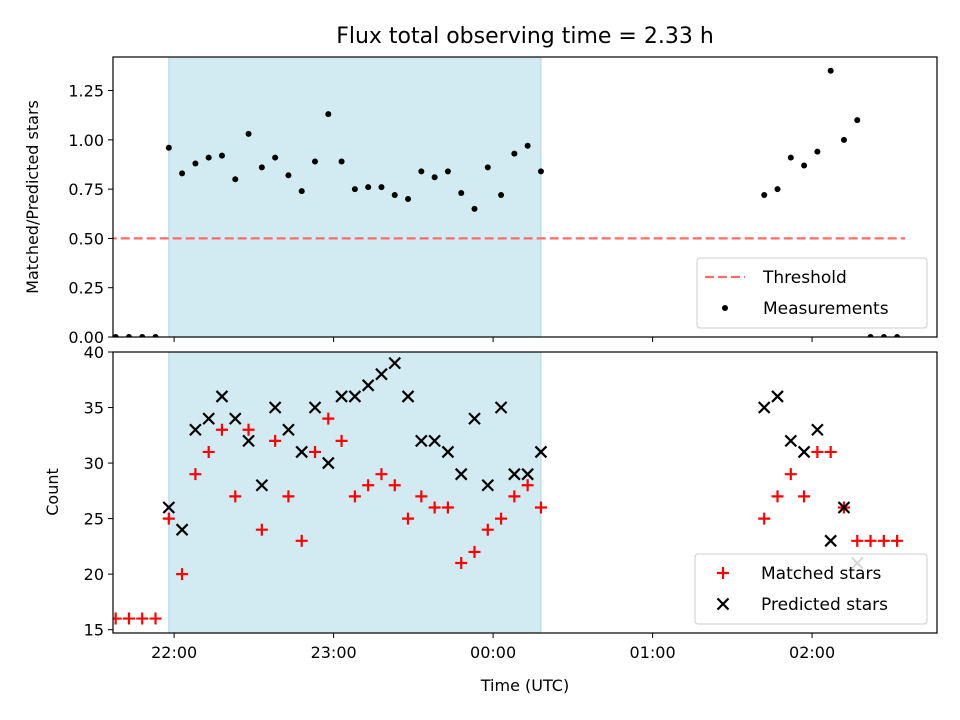 The height and width of the screenshot is (720, 960). What do you see at coordinates (94, 574) in the screenshot?
I see `y-tick-label: 20` at bounding box center [94, 574].